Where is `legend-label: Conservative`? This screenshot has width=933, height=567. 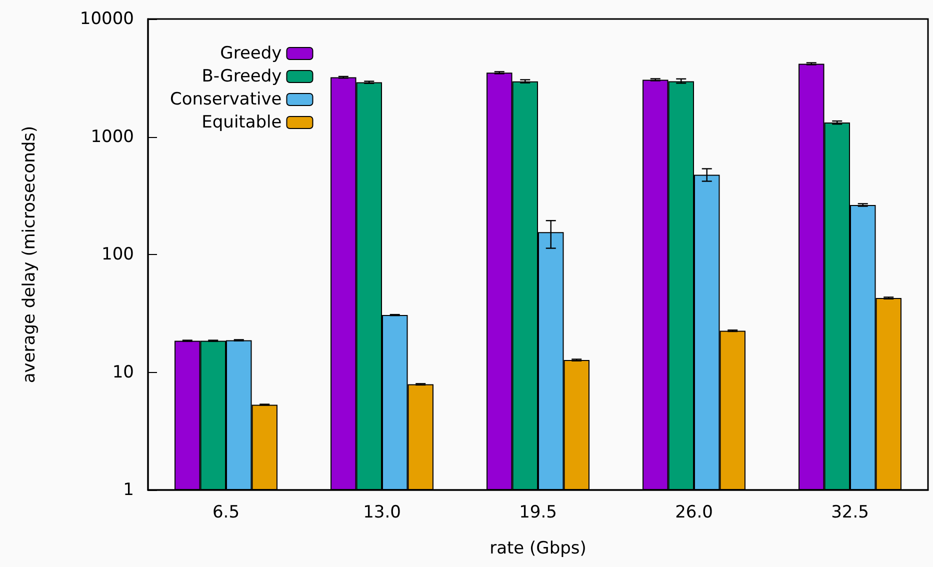
legend-label: Conservative is located at coordinates (226, 100).